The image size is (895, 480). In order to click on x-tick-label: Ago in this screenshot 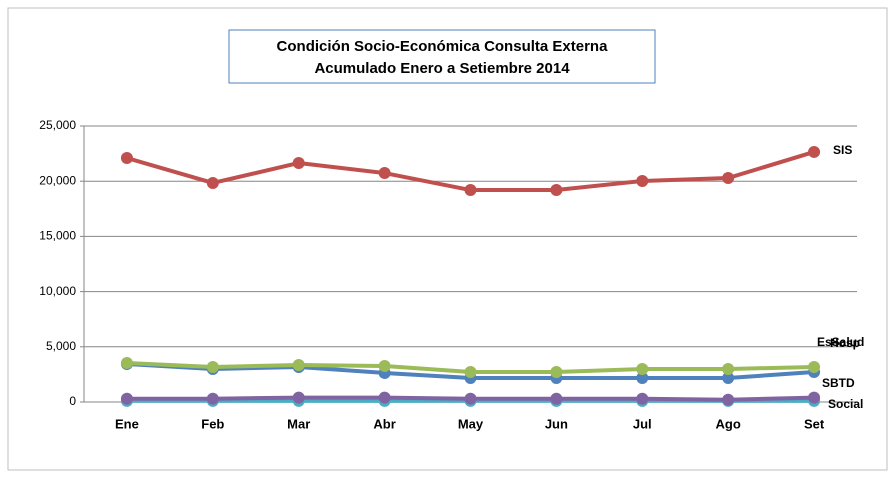, I will do `click(728, 423)`.